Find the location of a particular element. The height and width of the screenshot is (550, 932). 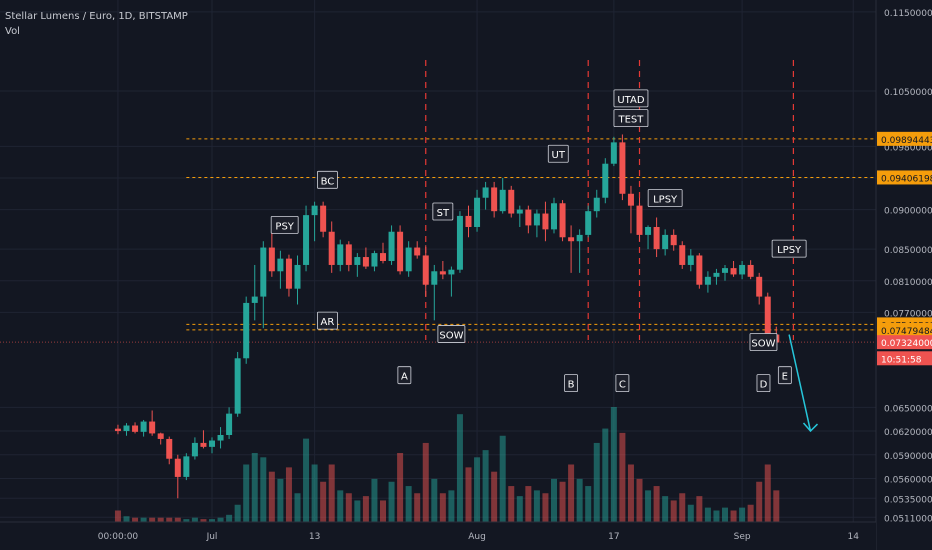

annotation-ar: AR is located at coordinates (327, 320).